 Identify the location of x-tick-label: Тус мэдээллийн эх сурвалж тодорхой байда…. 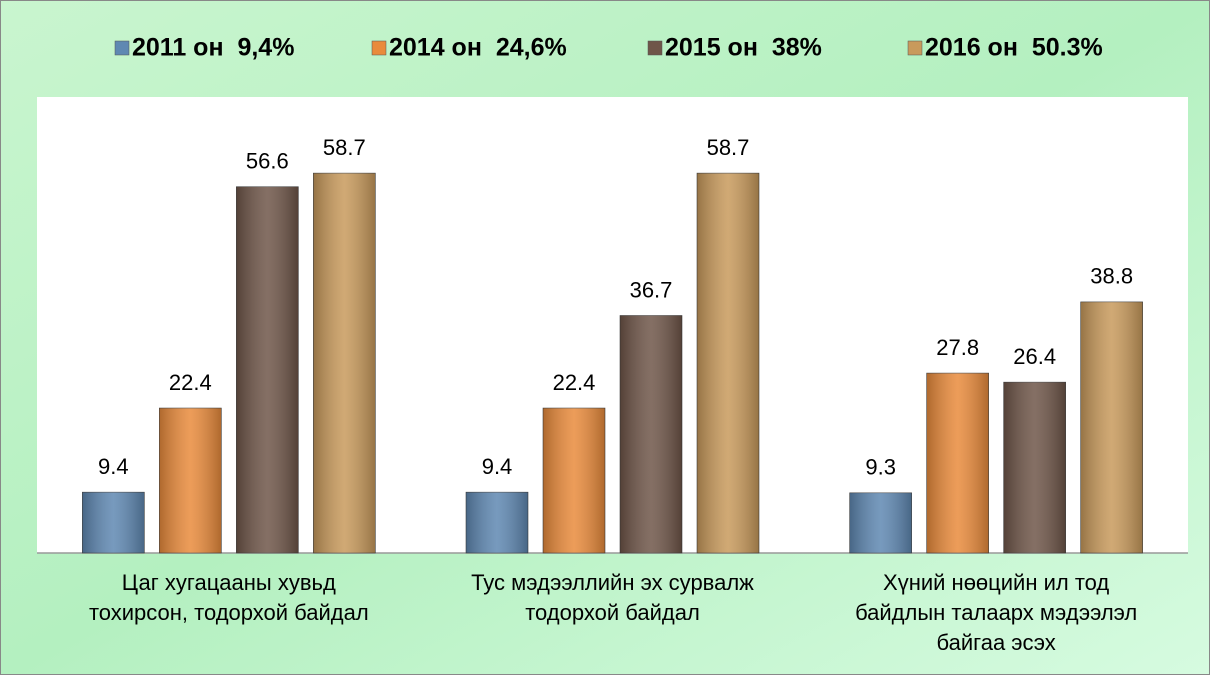
(612, 597).